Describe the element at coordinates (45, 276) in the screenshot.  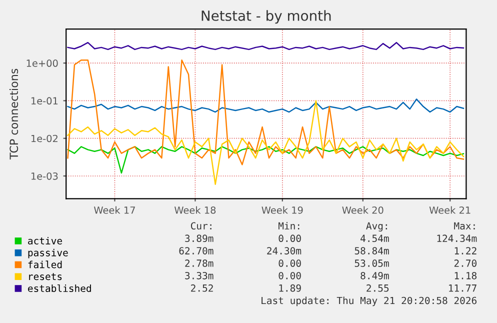
I see `legend-label: resets` at that location.